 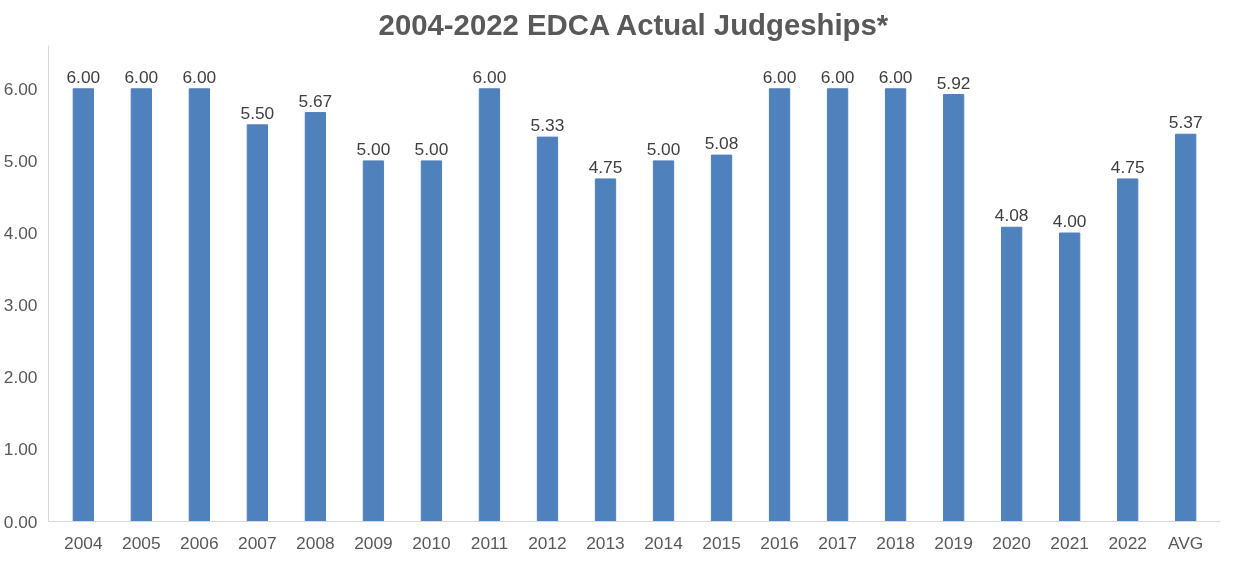 What do you see at coordinates (489, 542) in the screenshot?
I see `x-tick-label: 2011` at bounding box center [489, 542].